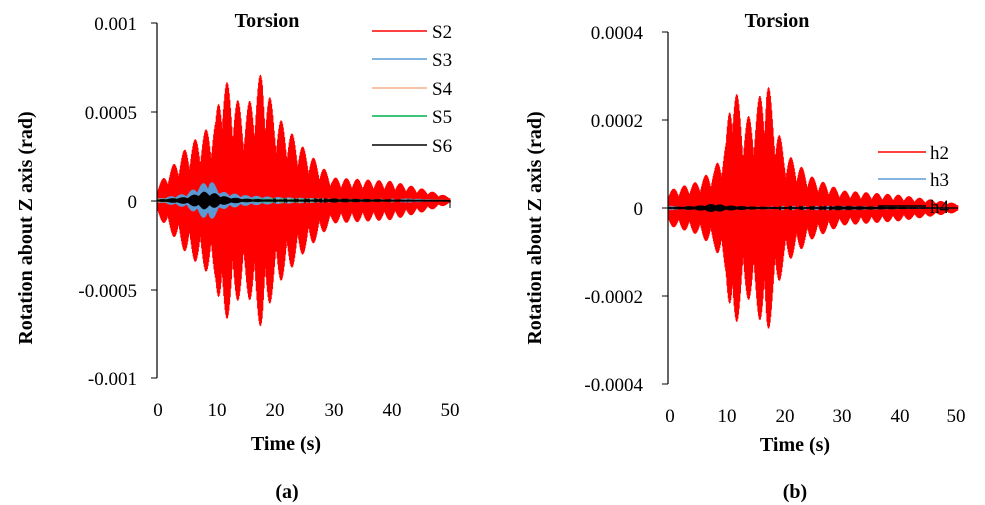  What do you see at coordinates (842, 416) in the screenshot?
I see `panel-b-x-tick-label: 30` at bounding box center [842, 416].